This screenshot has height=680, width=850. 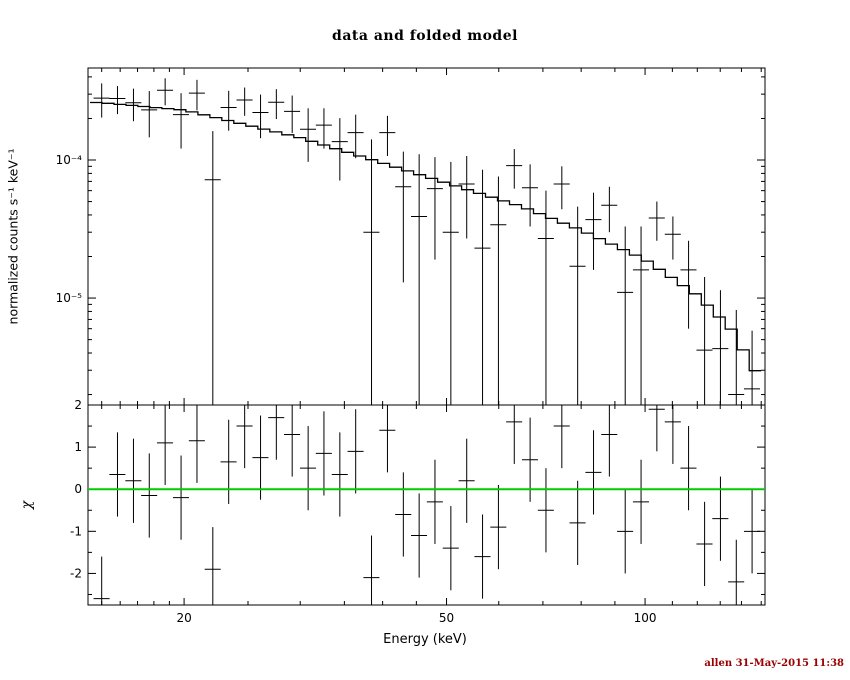 I want to click on y-axis-label-top-wrap: normalized counts s⁻¹ keV⁻¹, so click(x=13, y=236).